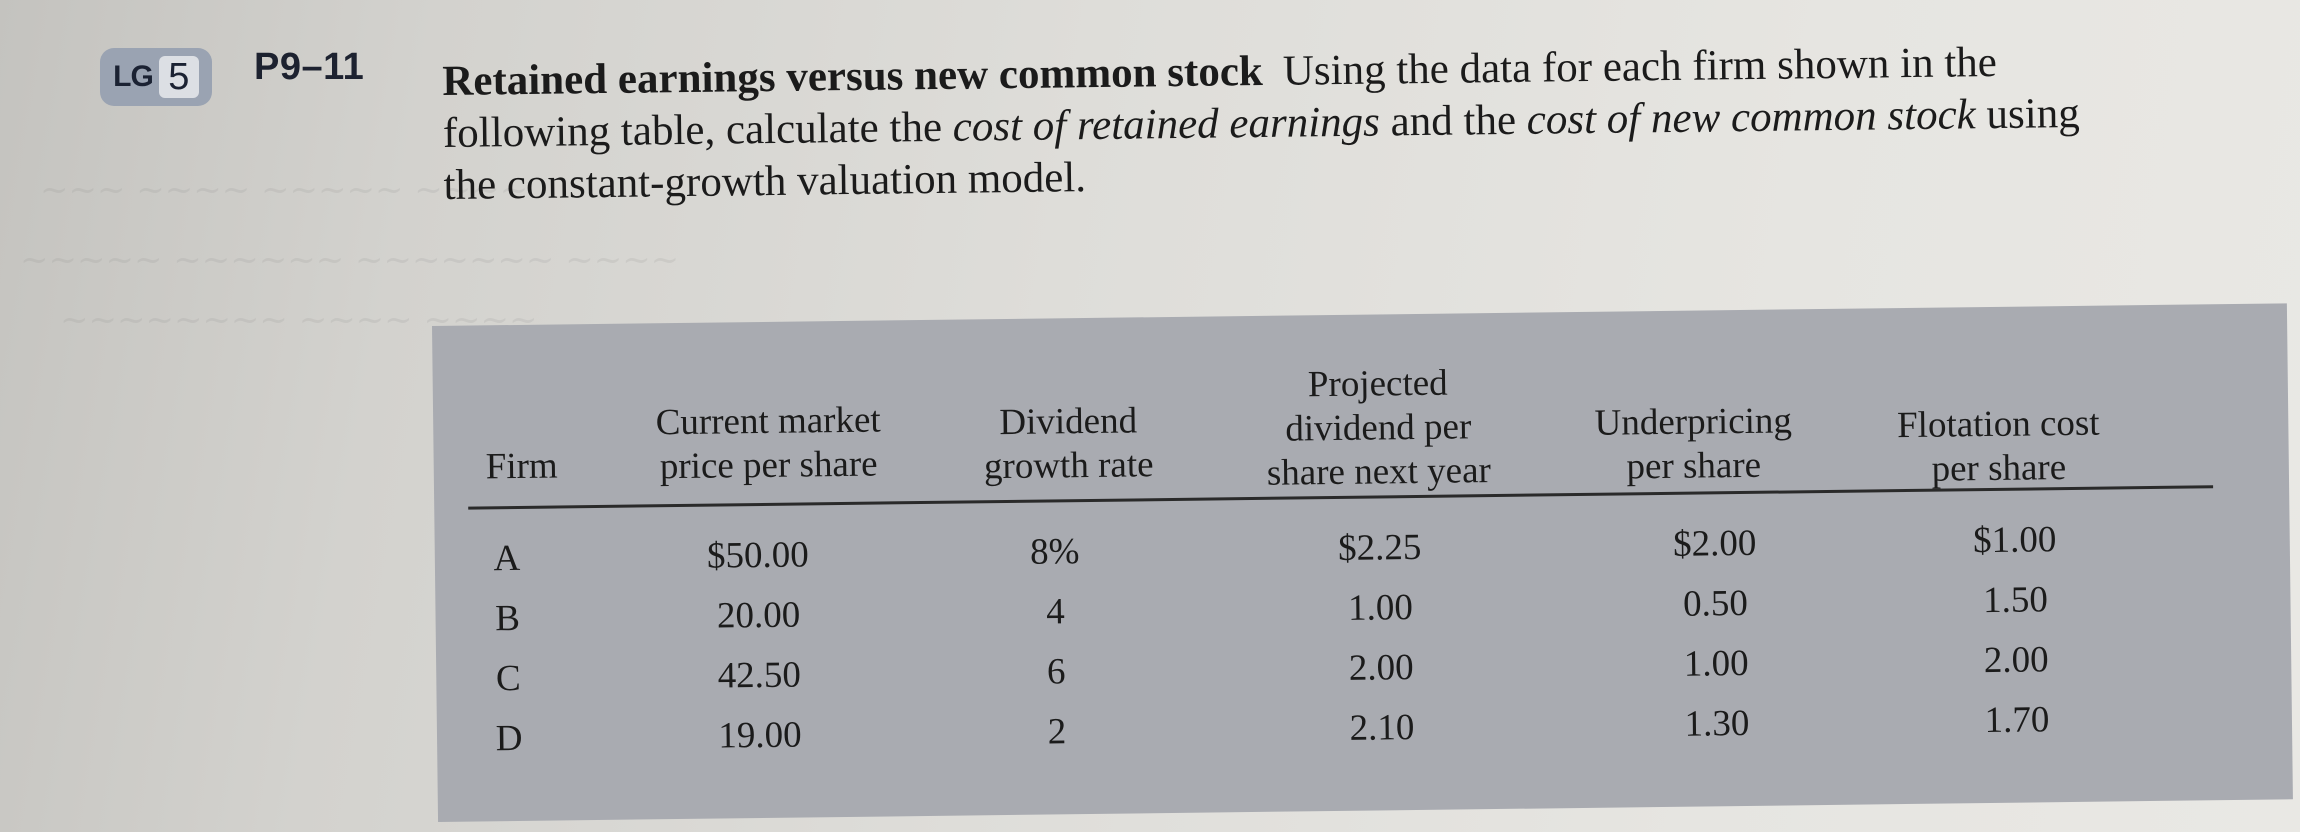 Image resolution: width=2300 pixels, height=832 pixels. Describe the element at coordinates (178, 77) in the screenshot. I see `learning-goal-number: 5` at that location.